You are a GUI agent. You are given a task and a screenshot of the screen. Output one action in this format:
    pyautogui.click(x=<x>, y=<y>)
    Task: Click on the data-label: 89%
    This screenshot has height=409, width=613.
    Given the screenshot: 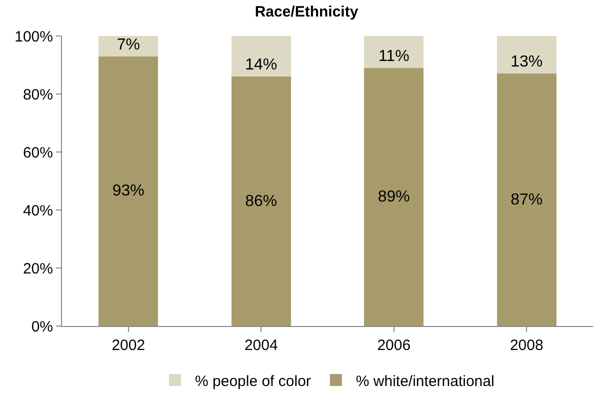 What is the action you would take?
    pyautogui.click(x=394, y=197)
    